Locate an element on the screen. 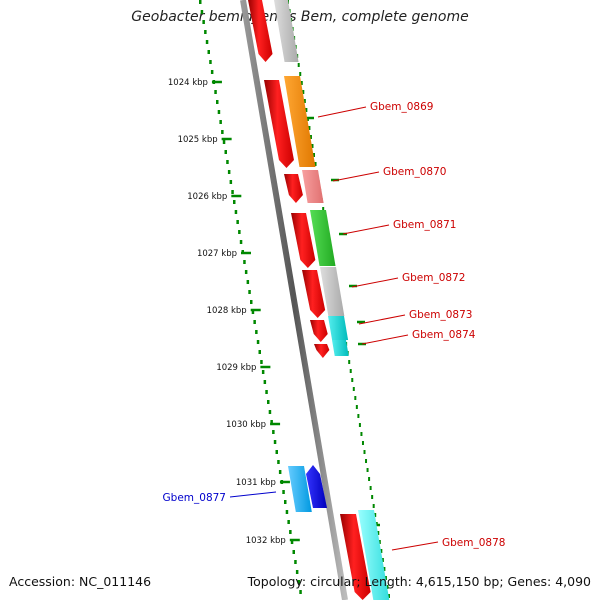 The width and height of the screenshot is (600, 600). gene-label: Gbem_0878 is located at coordinates (473, 543).